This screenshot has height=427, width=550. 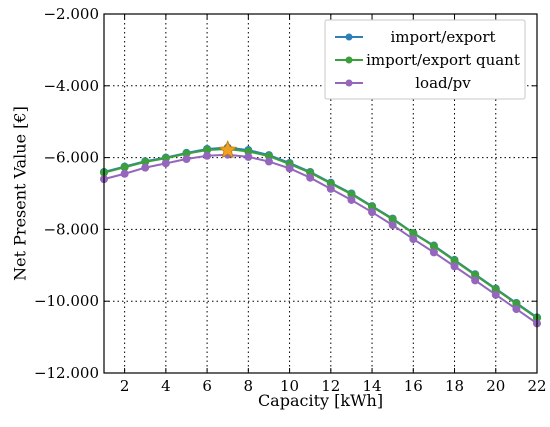 I want to click on y-tick-label: −8.000, so click(x=71, y=229).